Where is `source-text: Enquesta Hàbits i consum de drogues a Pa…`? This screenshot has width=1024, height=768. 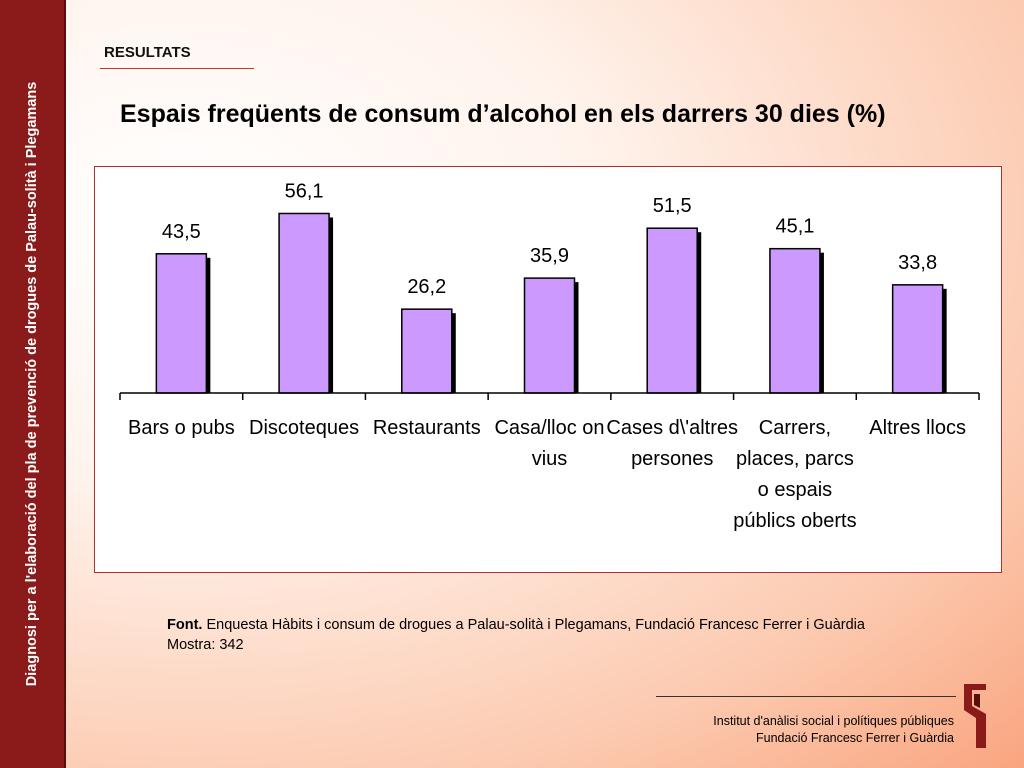
source-text: Enquesta Hàbits i consum de drogues a Pa… is located at coordinates (535, 625).